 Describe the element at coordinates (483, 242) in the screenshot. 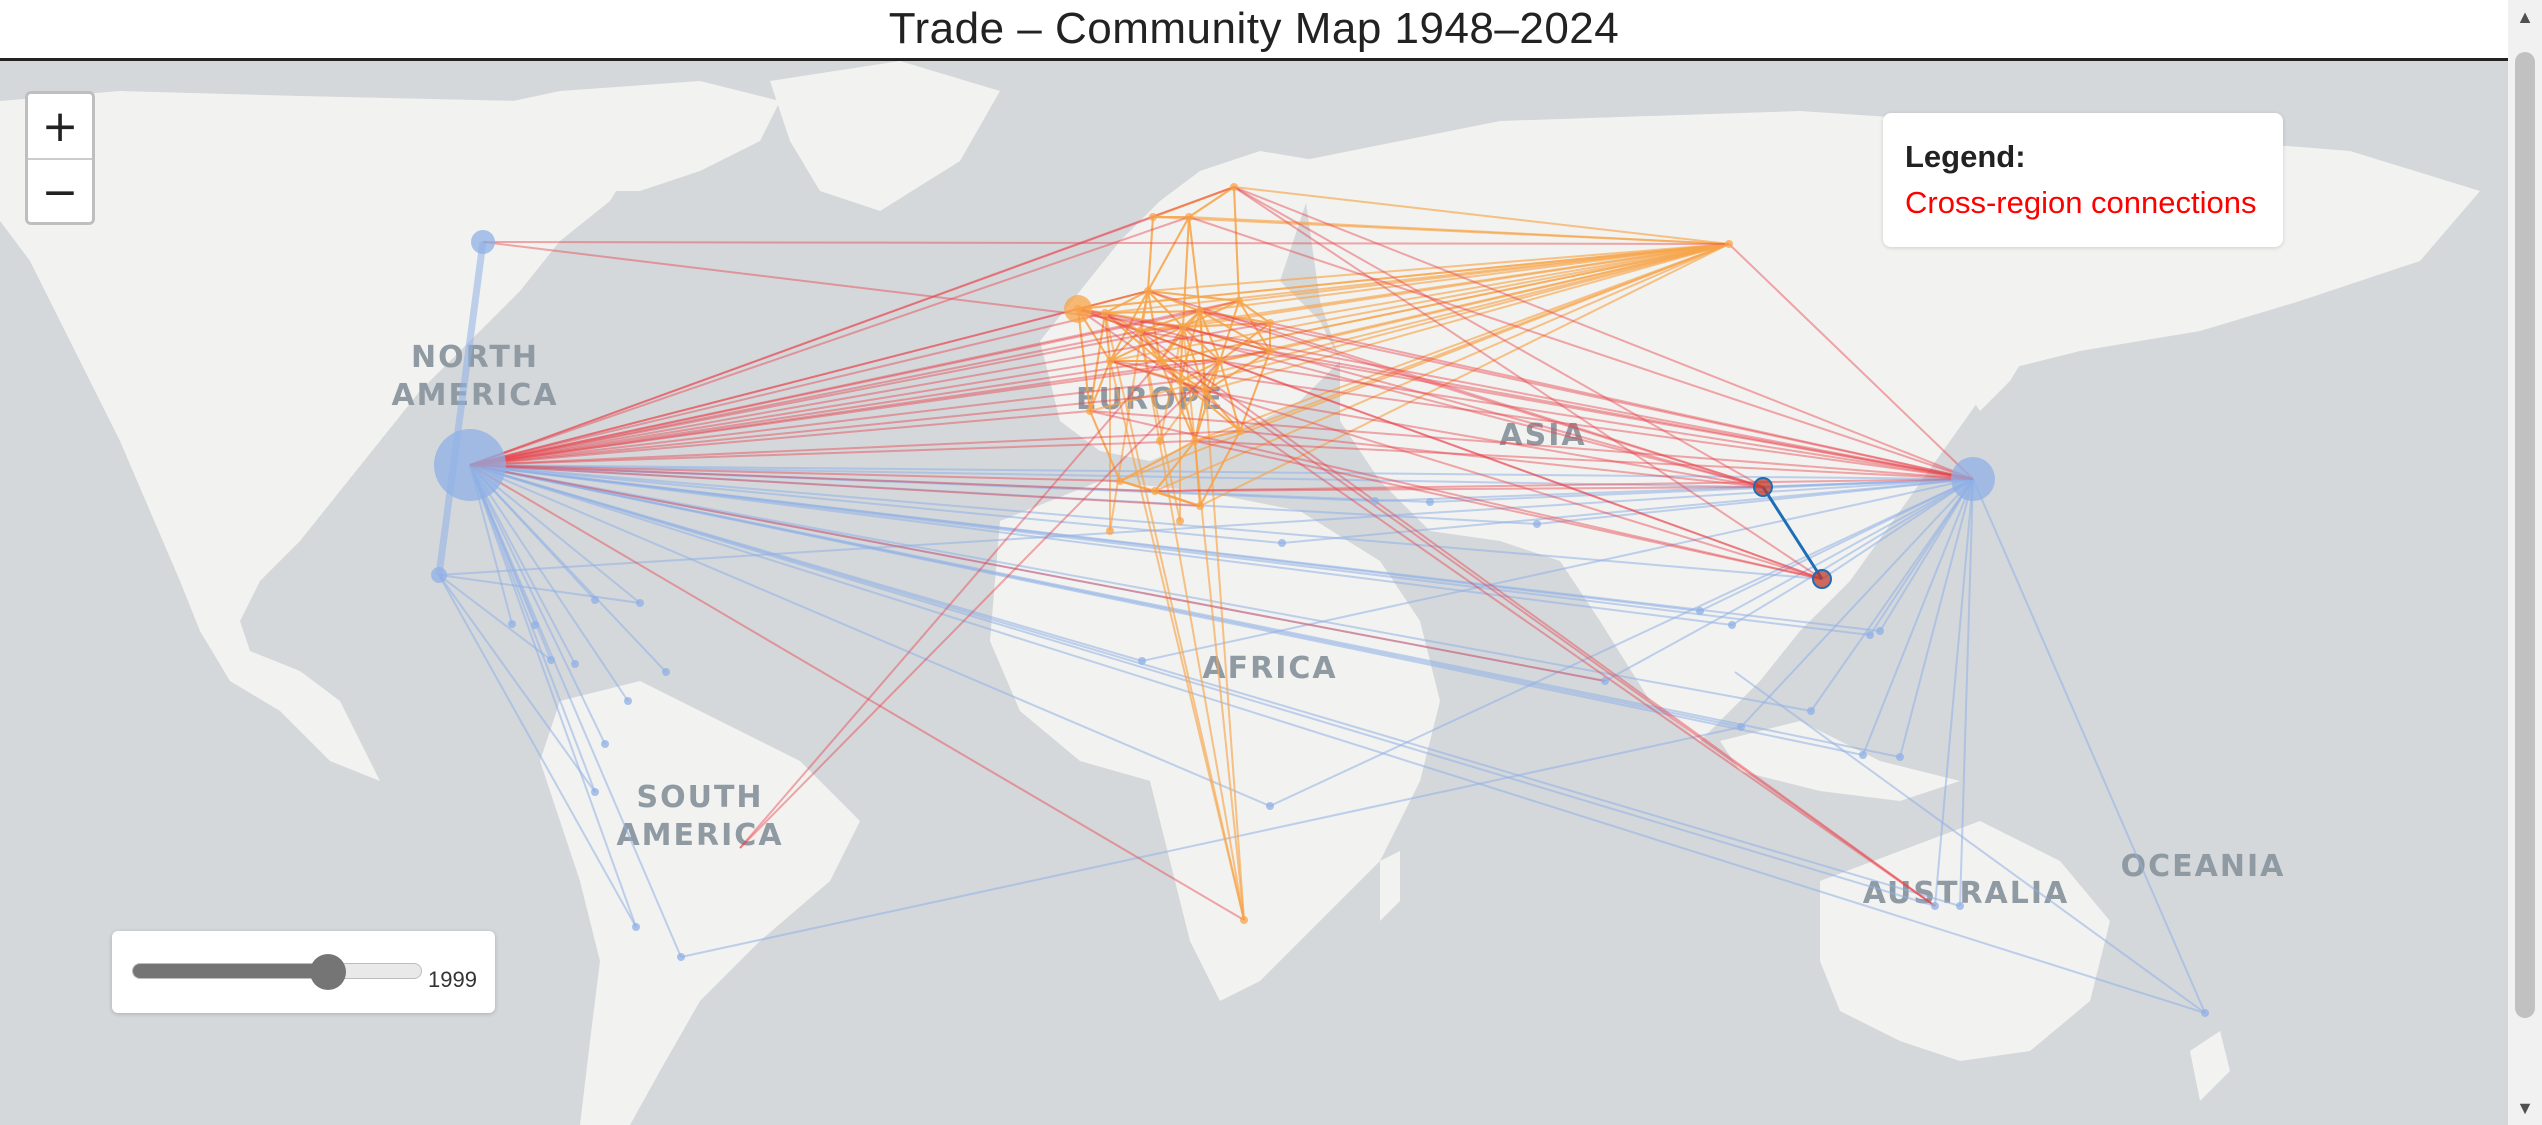

I see `node-canada` at that location.